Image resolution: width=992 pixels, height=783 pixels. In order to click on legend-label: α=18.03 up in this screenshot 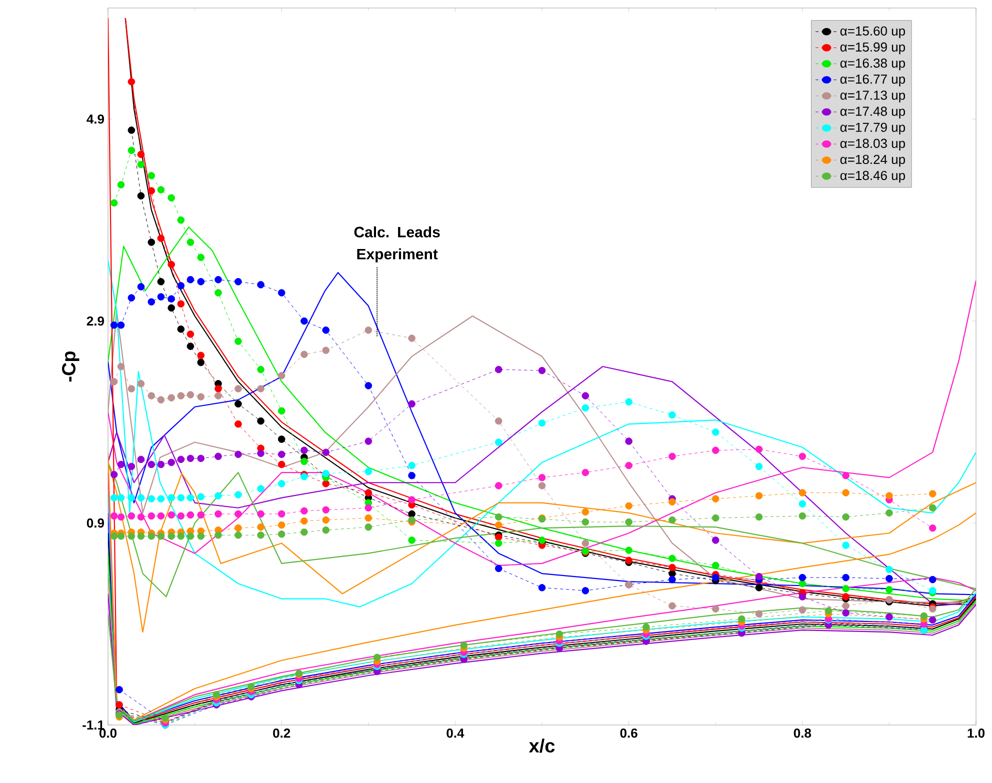, I will do `click(873, 144)`.